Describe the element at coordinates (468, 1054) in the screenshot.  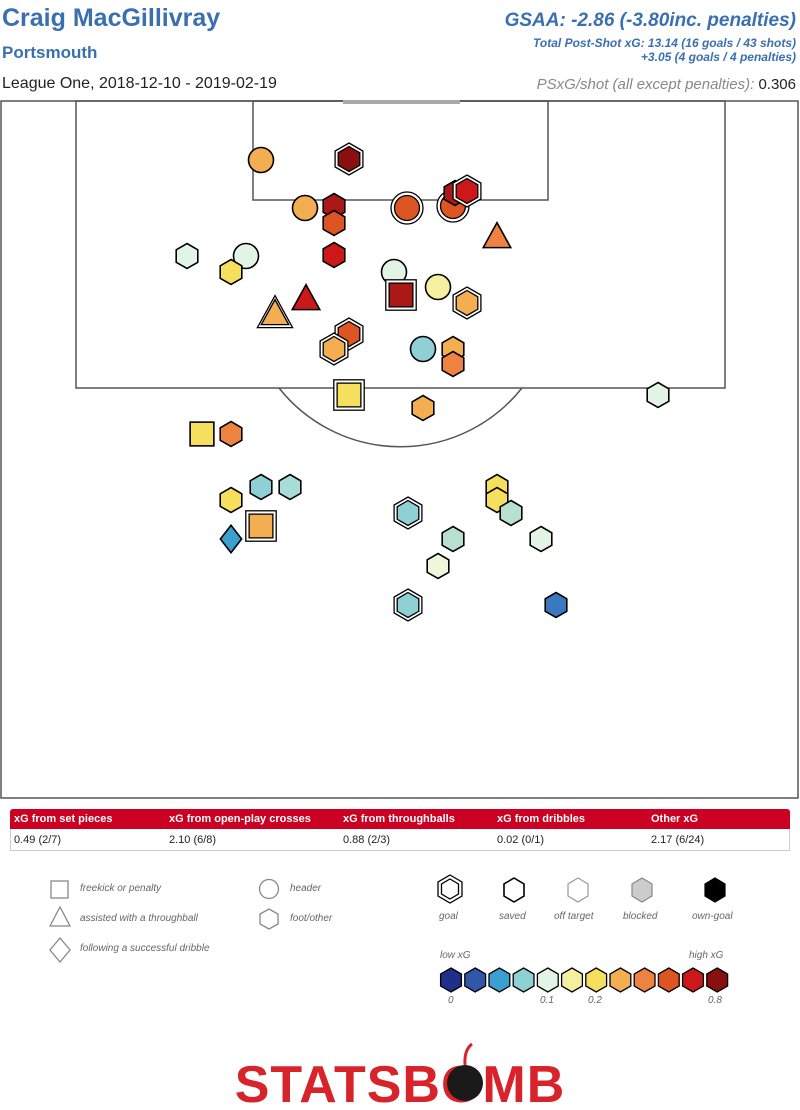
I see `fuse-icon` at that location.